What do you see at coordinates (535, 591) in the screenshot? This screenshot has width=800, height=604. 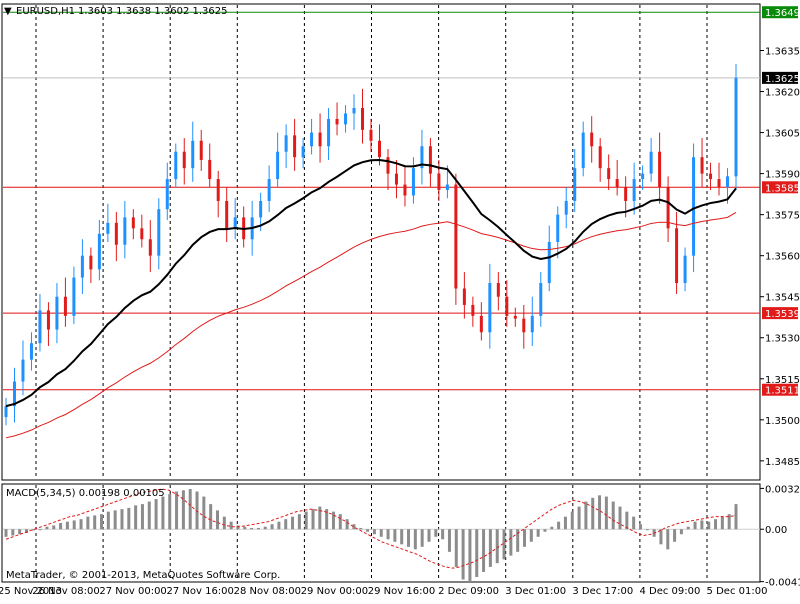 I see `x-tick-label: 3 Dec 01:00` at bounding box center [535, 591].